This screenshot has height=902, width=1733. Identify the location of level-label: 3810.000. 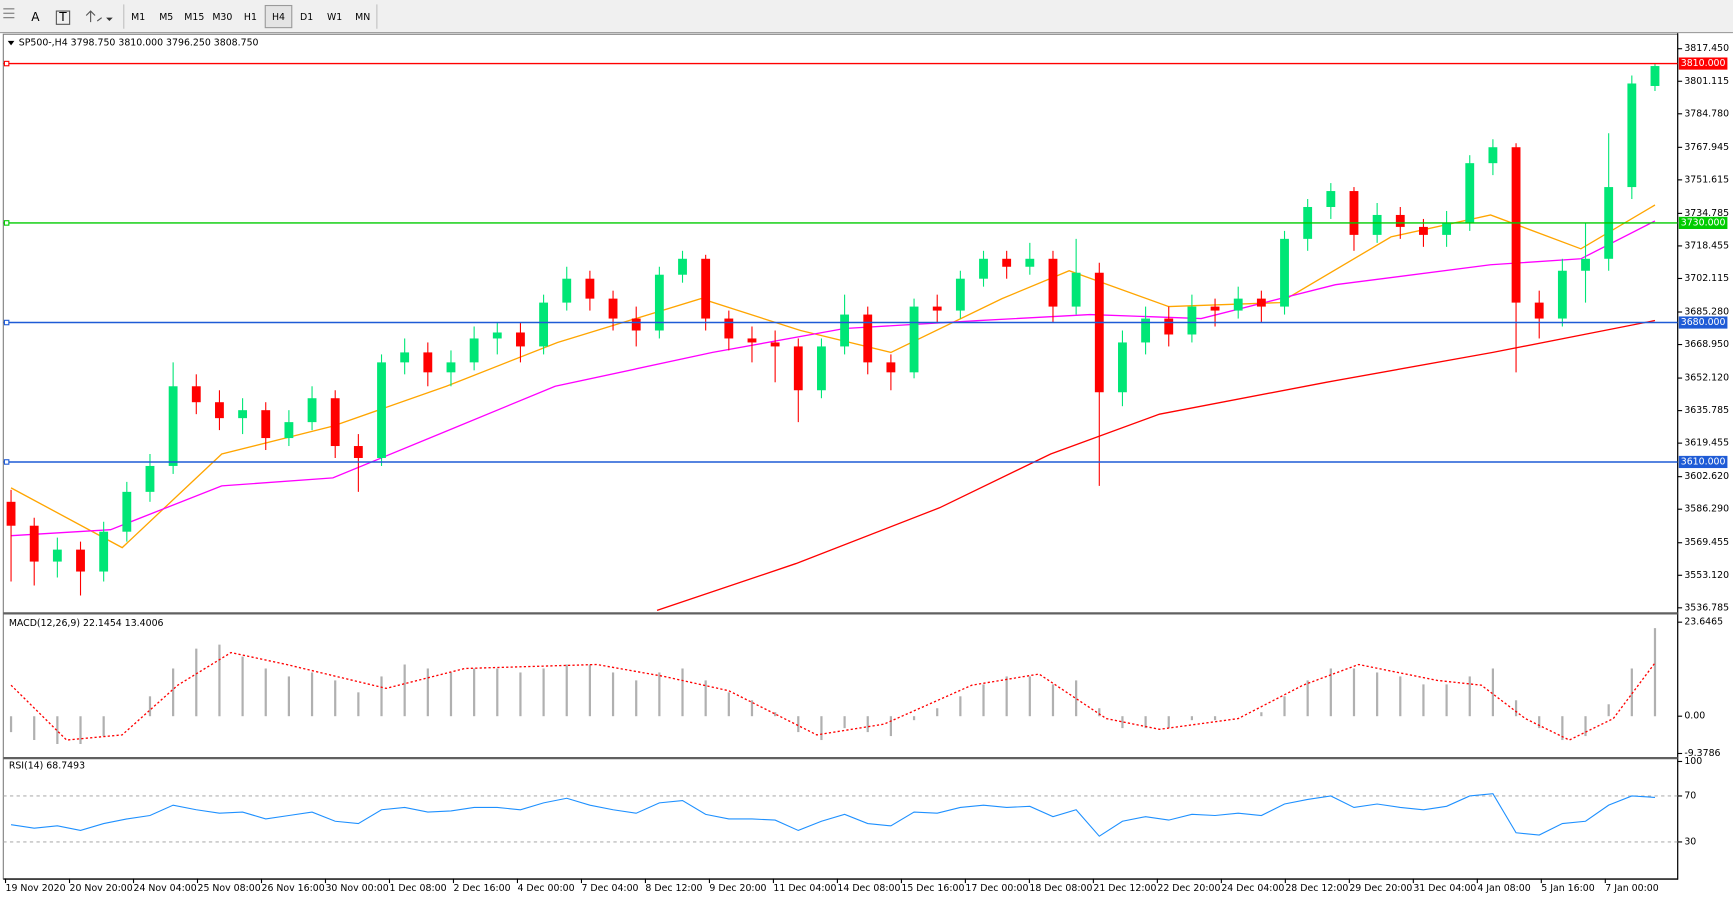
(1703, 63).